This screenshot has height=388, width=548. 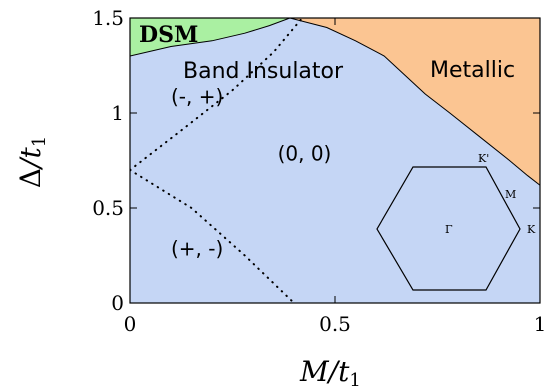 I want to click on k-prime-point-label: K', so click(x=483, y=158).